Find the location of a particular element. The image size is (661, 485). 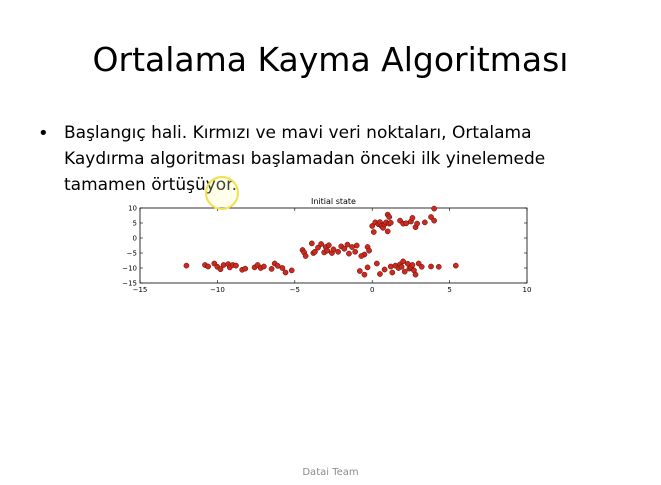

chart-title: Initial state is located at coordinates (333, 201).